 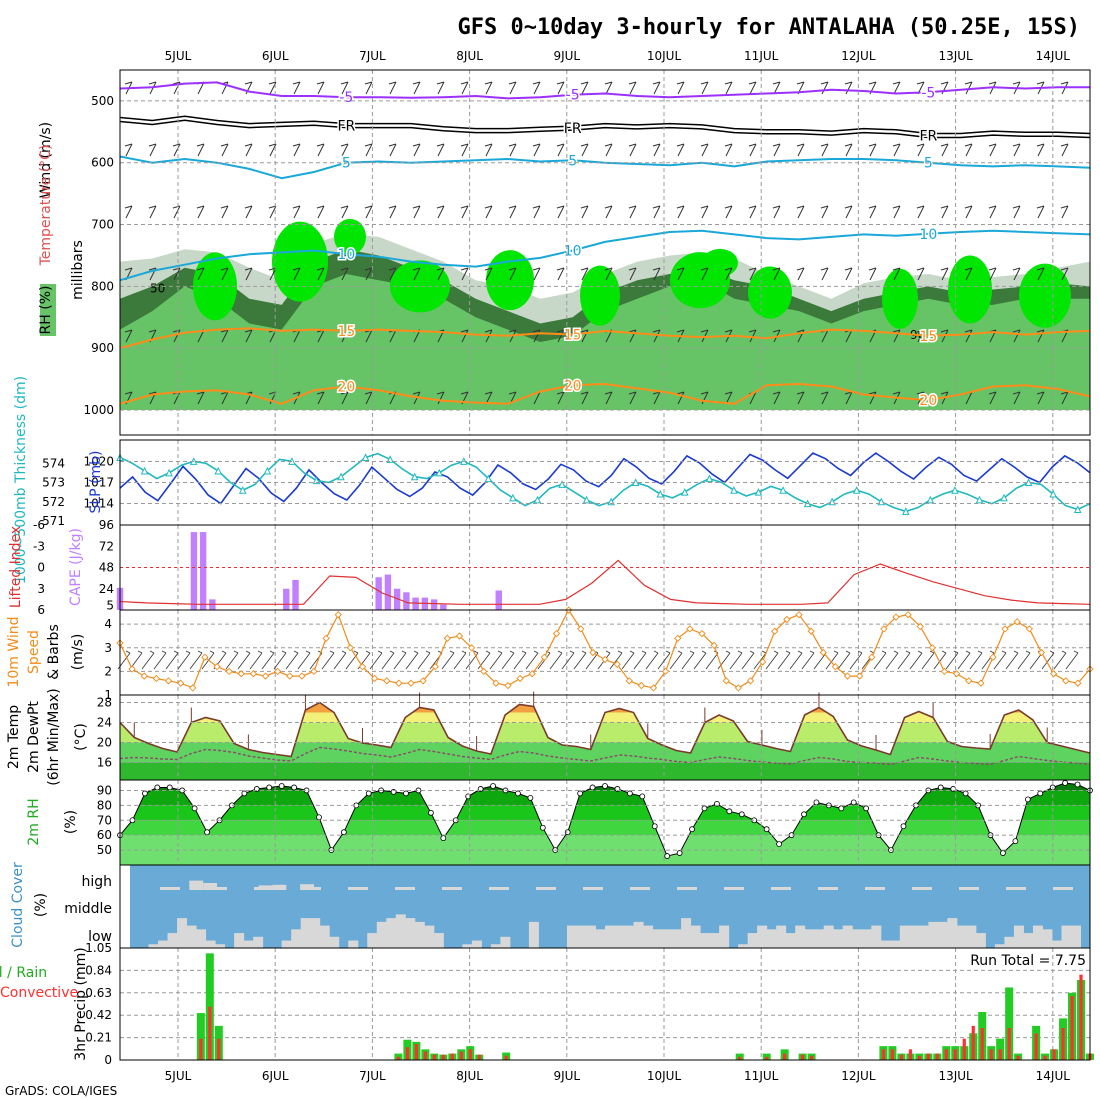 What do you see at coordinates (1009, 1023) in the screenshot?
I see `precip-total-bar` at bounding box center [1009, 1023].